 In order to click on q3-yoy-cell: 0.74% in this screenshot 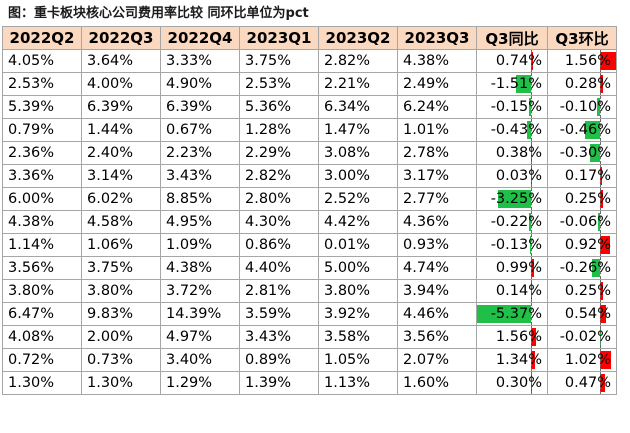, I will do `click(512, 61)`.